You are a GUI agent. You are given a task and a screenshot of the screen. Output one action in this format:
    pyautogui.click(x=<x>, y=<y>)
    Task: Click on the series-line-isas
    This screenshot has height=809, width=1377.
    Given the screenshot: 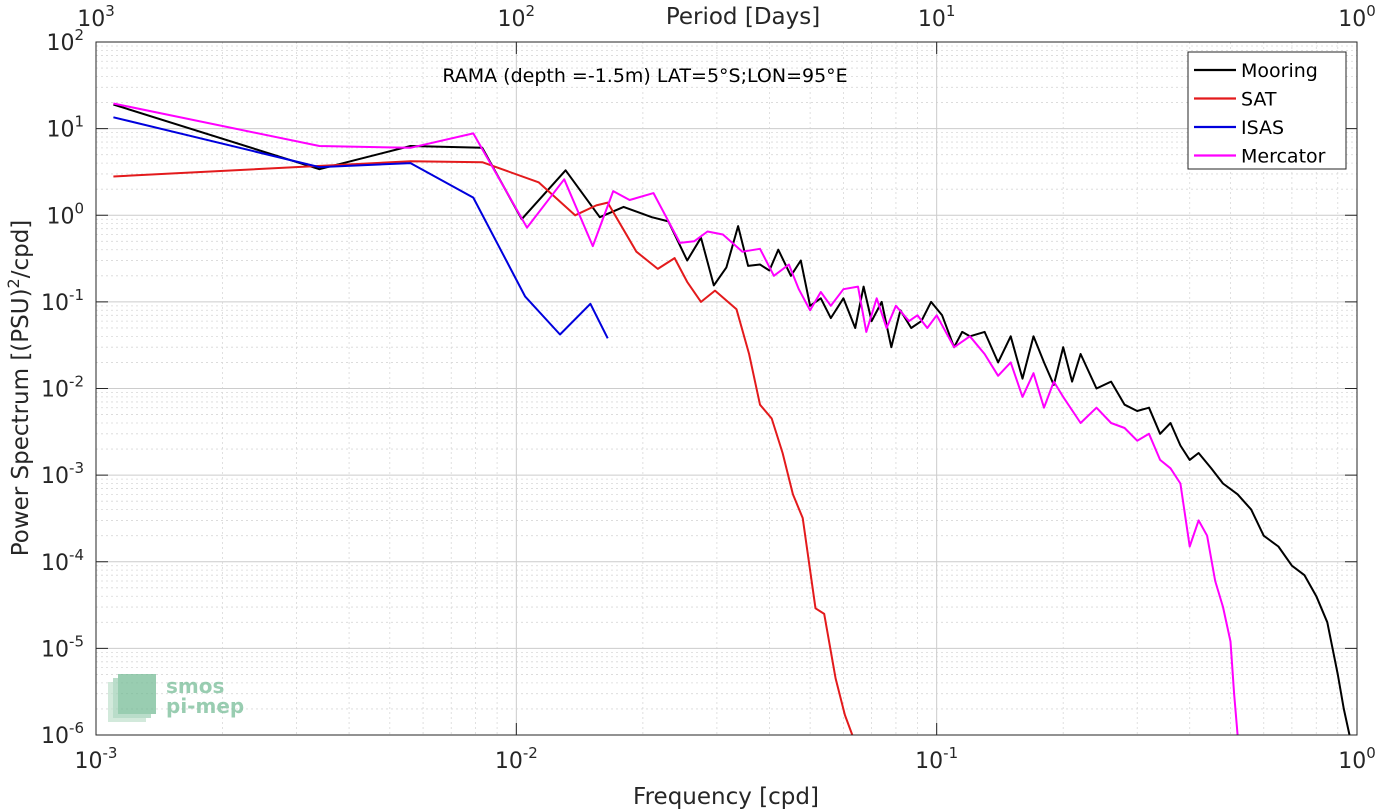 What is the action you would take?
    pyautogui.click(x=361, y=227)
    